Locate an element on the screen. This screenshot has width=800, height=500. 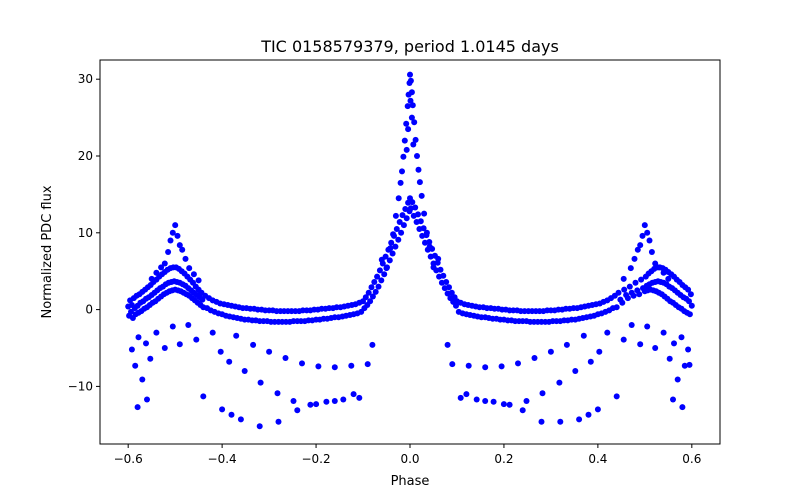
x-tick-label: 0.4 is located at coordinates (597, 459).